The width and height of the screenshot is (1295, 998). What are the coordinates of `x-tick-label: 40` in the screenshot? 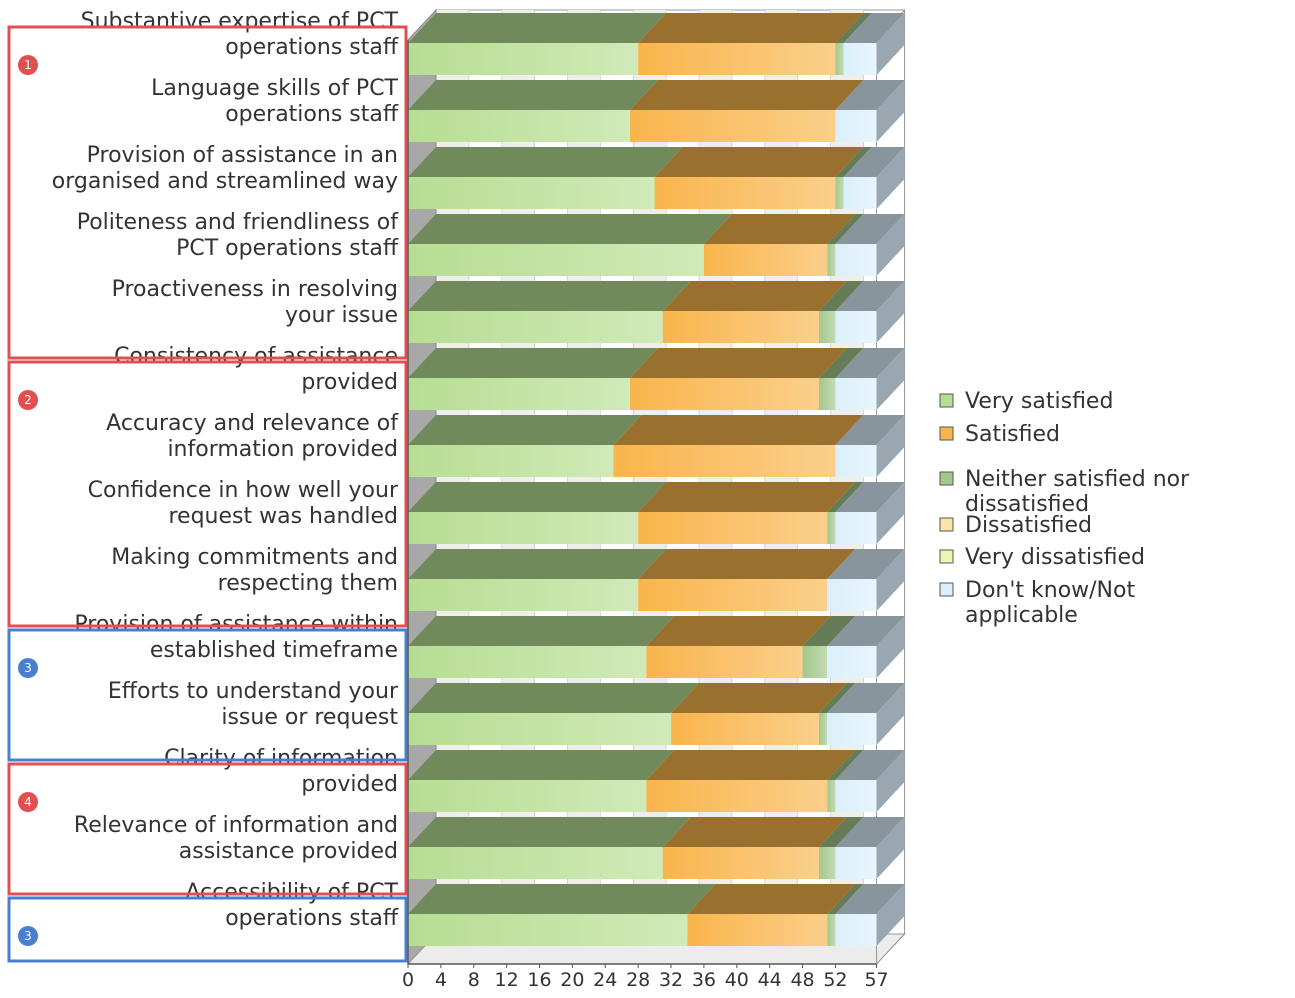 It's located at (737, 980).